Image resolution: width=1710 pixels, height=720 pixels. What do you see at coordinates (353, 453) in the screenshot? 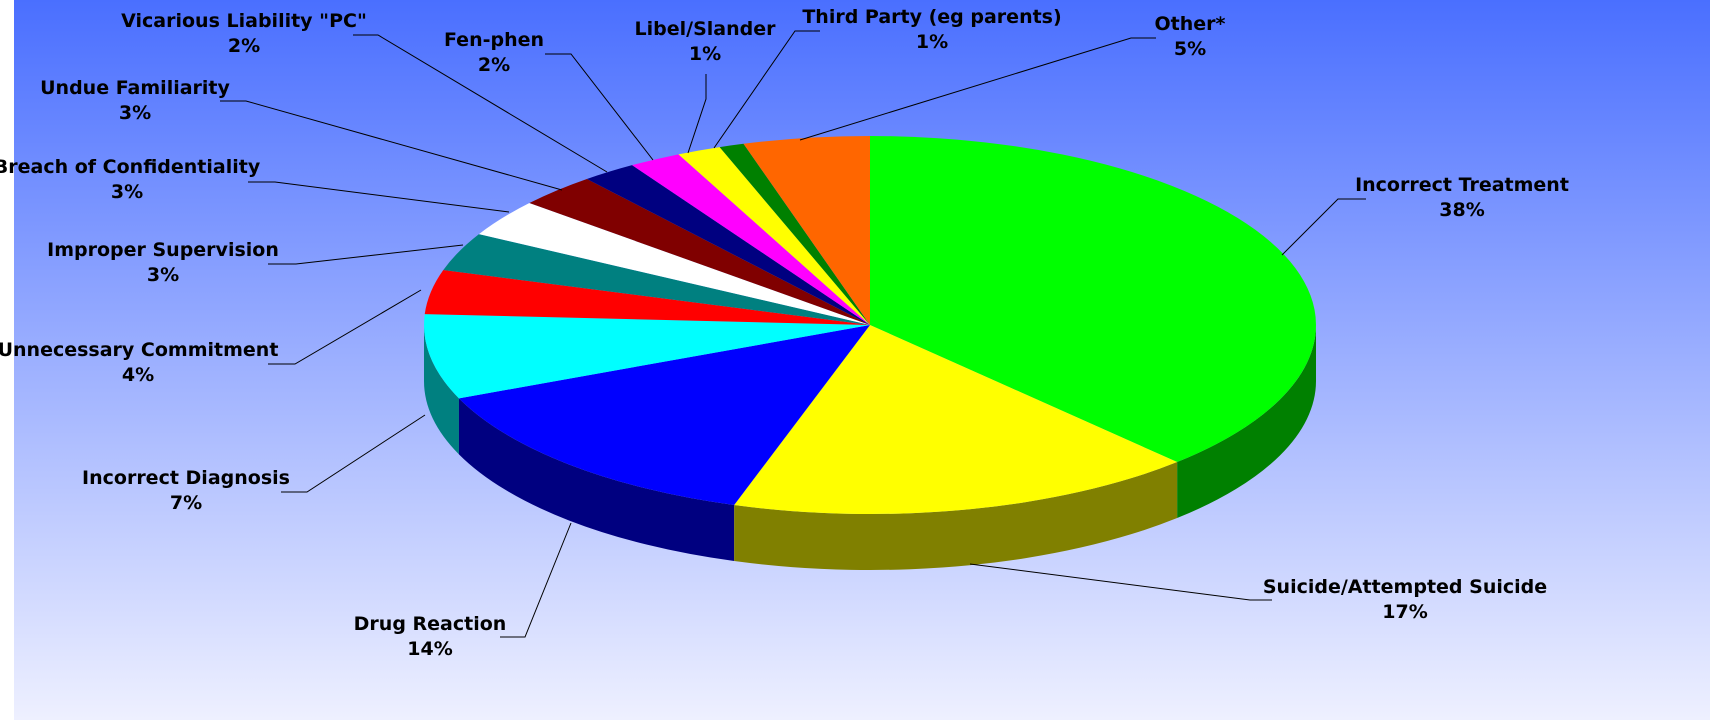
I see `leader-line-incorrect-diagnosis` at bounding box center [353, 453].